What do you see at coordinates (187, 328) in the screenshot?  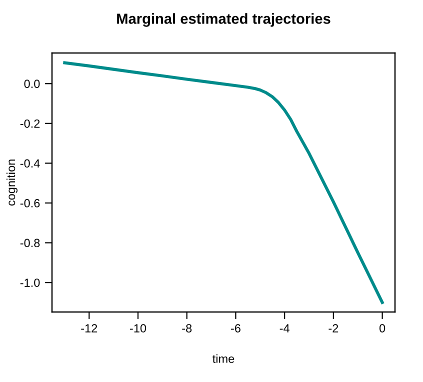 I see `x-tick-label: -8` at bounding box center [187, 328].